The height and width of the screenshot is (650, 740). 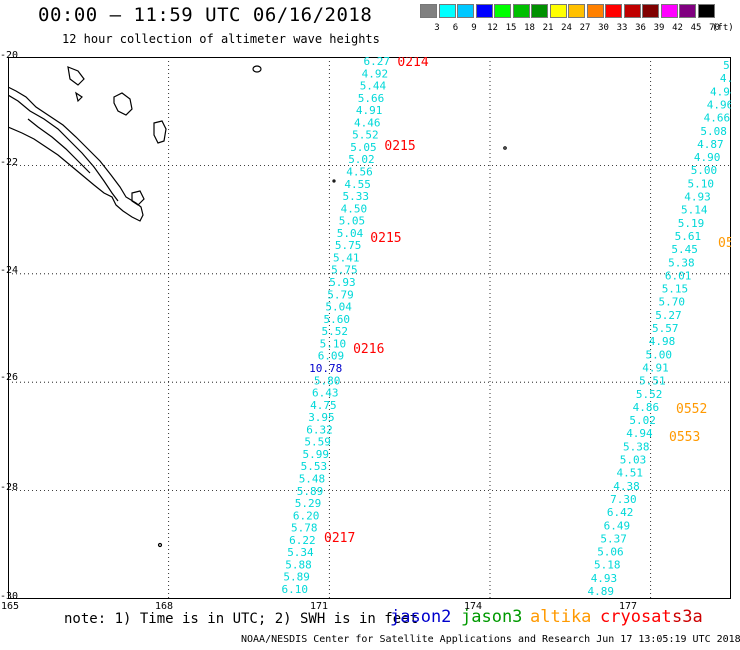 I want to click on lon-label-177: 177, so click(x=628, y=606).